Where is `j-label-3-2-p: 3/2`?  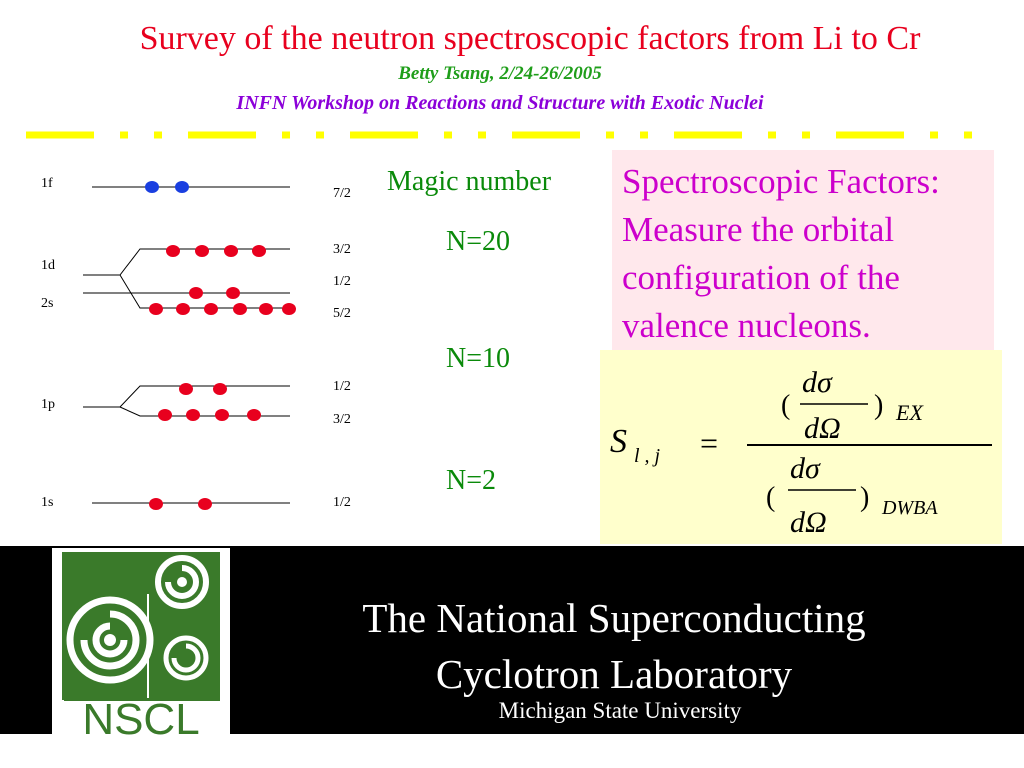 j-label-3-2-p: 3/2 is located at coordinates (342, 419).